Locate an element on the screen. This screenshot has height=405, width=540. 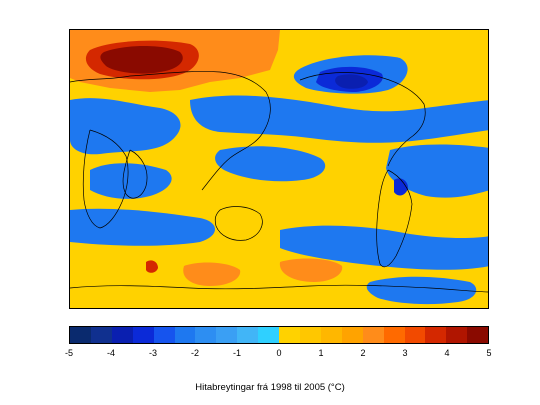
colorbar-tick-label: 3 is located at coordinates (405, 353).